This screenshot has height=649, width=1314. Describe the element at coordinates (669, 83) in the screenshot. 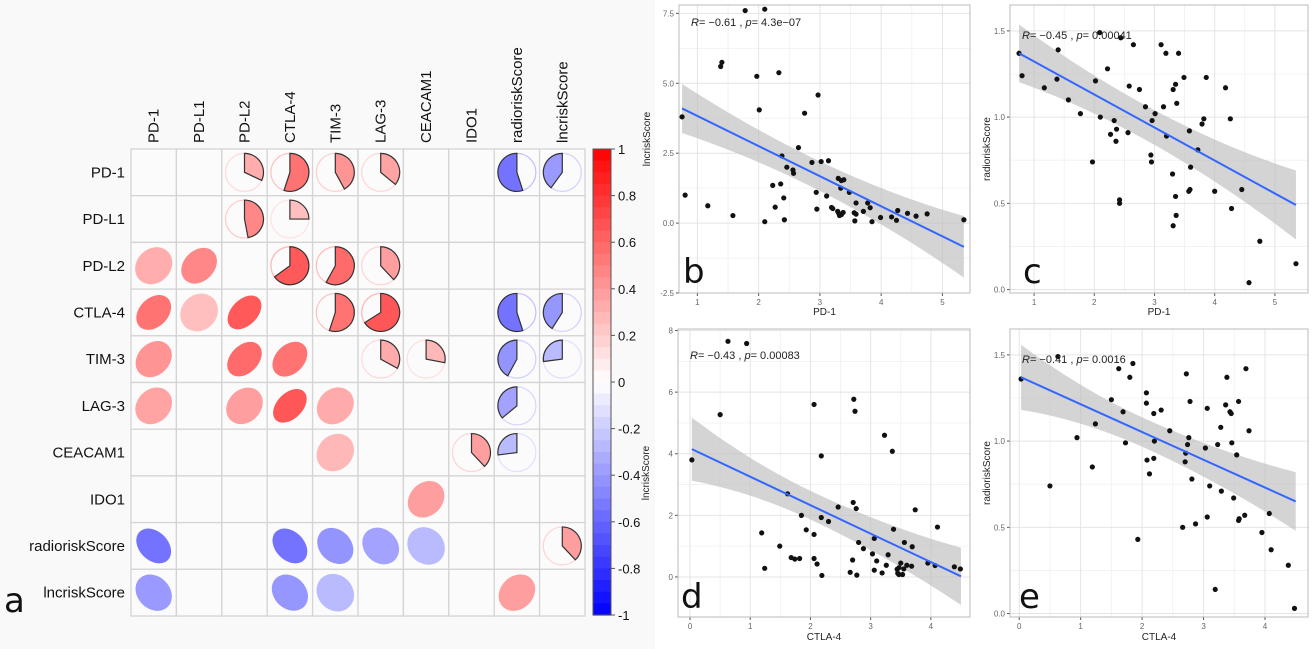

I see `y-tick-label: 5.0` at that location.